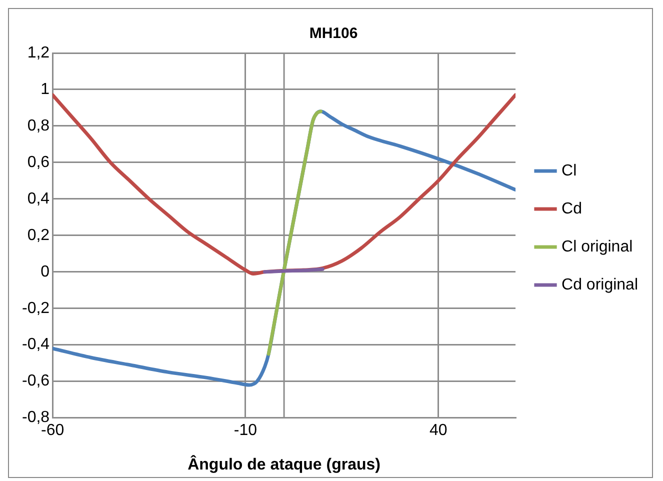 This screenshot has height=481, width=663. Describe the element at coordinates (597, 247) in the screenshot. I see `legend-label: Cl original` at that location.